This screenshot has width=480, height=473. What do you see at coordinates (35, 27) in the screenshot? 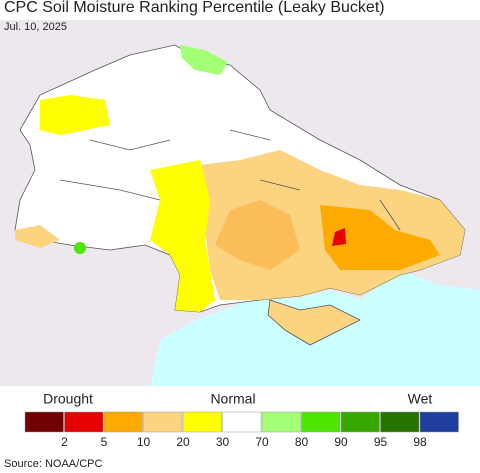
I see `date: Jul. 10, 2025` at bounding box center [35, 27].